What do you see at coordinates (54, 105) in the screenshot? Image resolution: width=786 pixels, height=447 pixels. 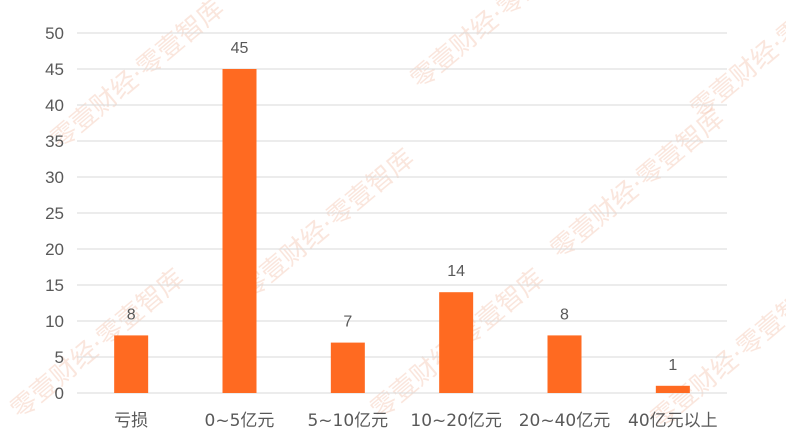 I see `y-tick-label: 40` at bounding box center [54, 105].